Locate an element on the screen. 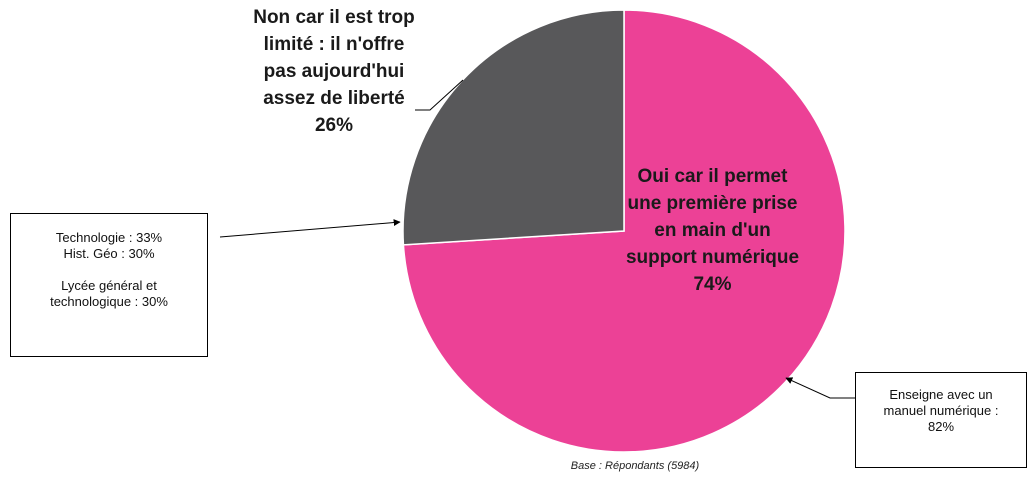 The image size is (1033, 482). annotation-line: Lycée général et technologique : 30% is located at coordinates (109, 293).